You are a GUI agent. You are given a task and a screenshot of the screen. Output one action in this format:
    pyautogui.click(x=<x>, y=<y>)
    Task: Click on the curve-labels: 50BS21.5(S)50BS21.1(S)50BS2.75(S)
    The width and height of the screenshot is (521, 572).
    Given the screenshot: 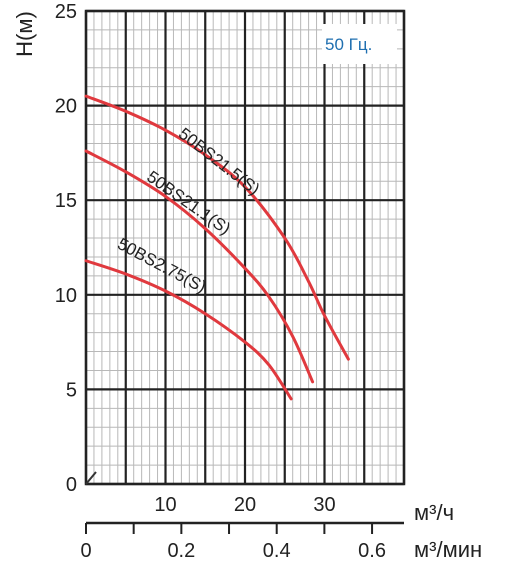 What is the action you would take?
    pyautogui.click(x=188, y=210)
    